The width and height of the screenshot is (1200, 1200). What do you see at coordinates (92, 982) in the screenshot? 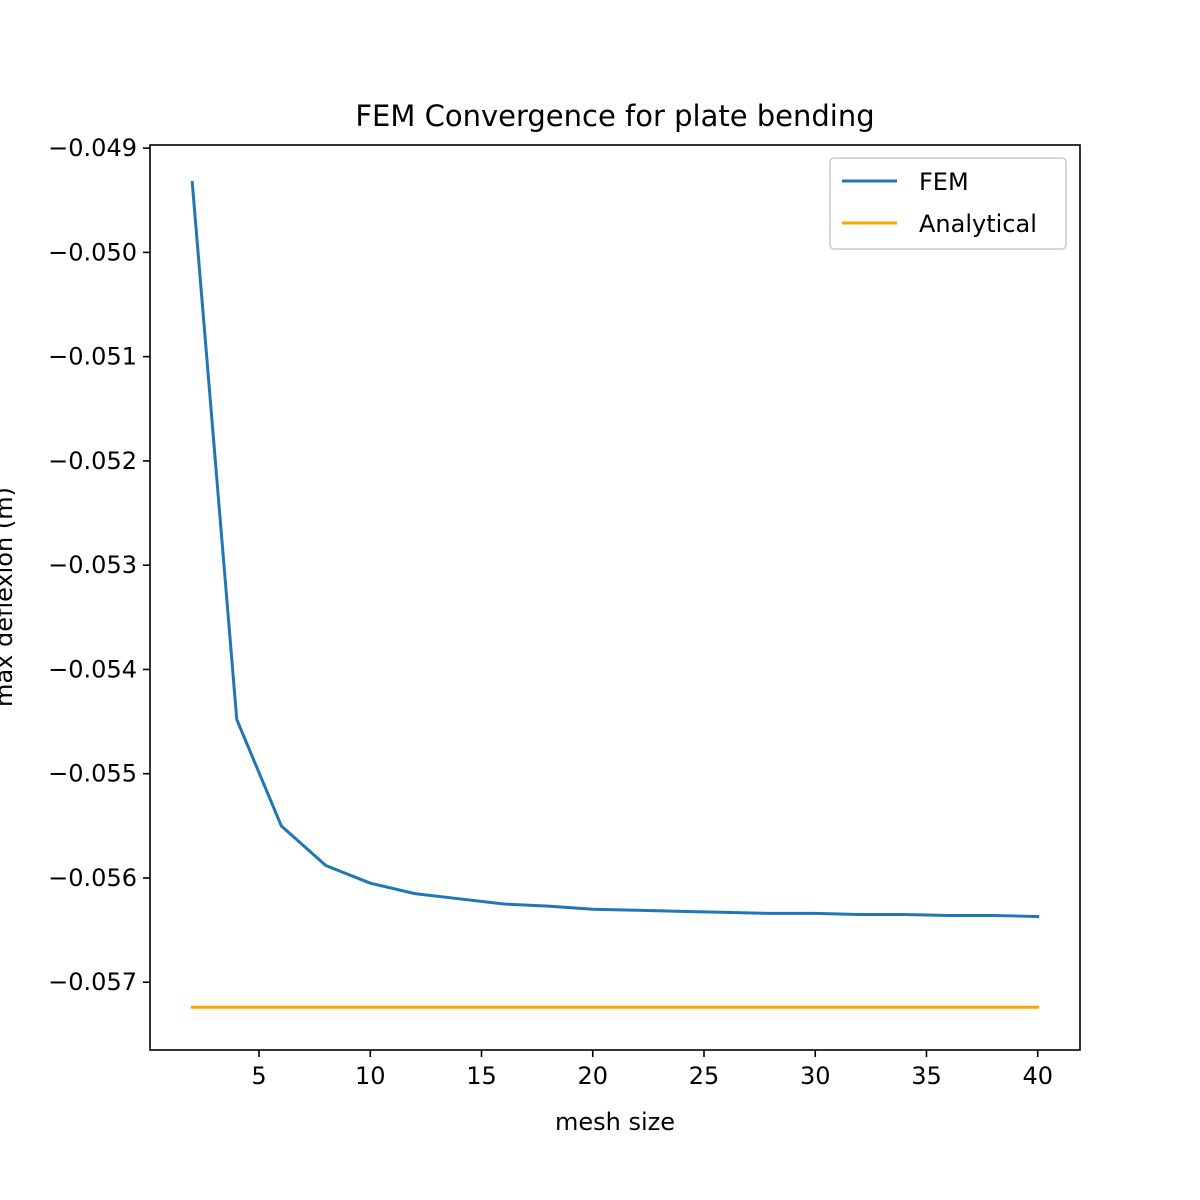
I see `y-tick-label: −0.057` at bounding box center [92, 982].